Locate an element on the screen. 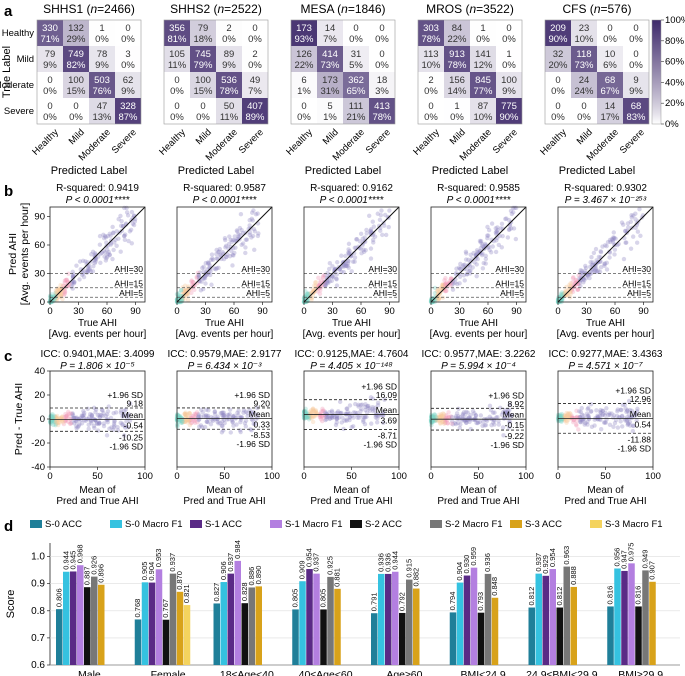 The width and height of the screenshot is (685, 676). bar-value-label: 0.930 is located at coordinates (466, 564).